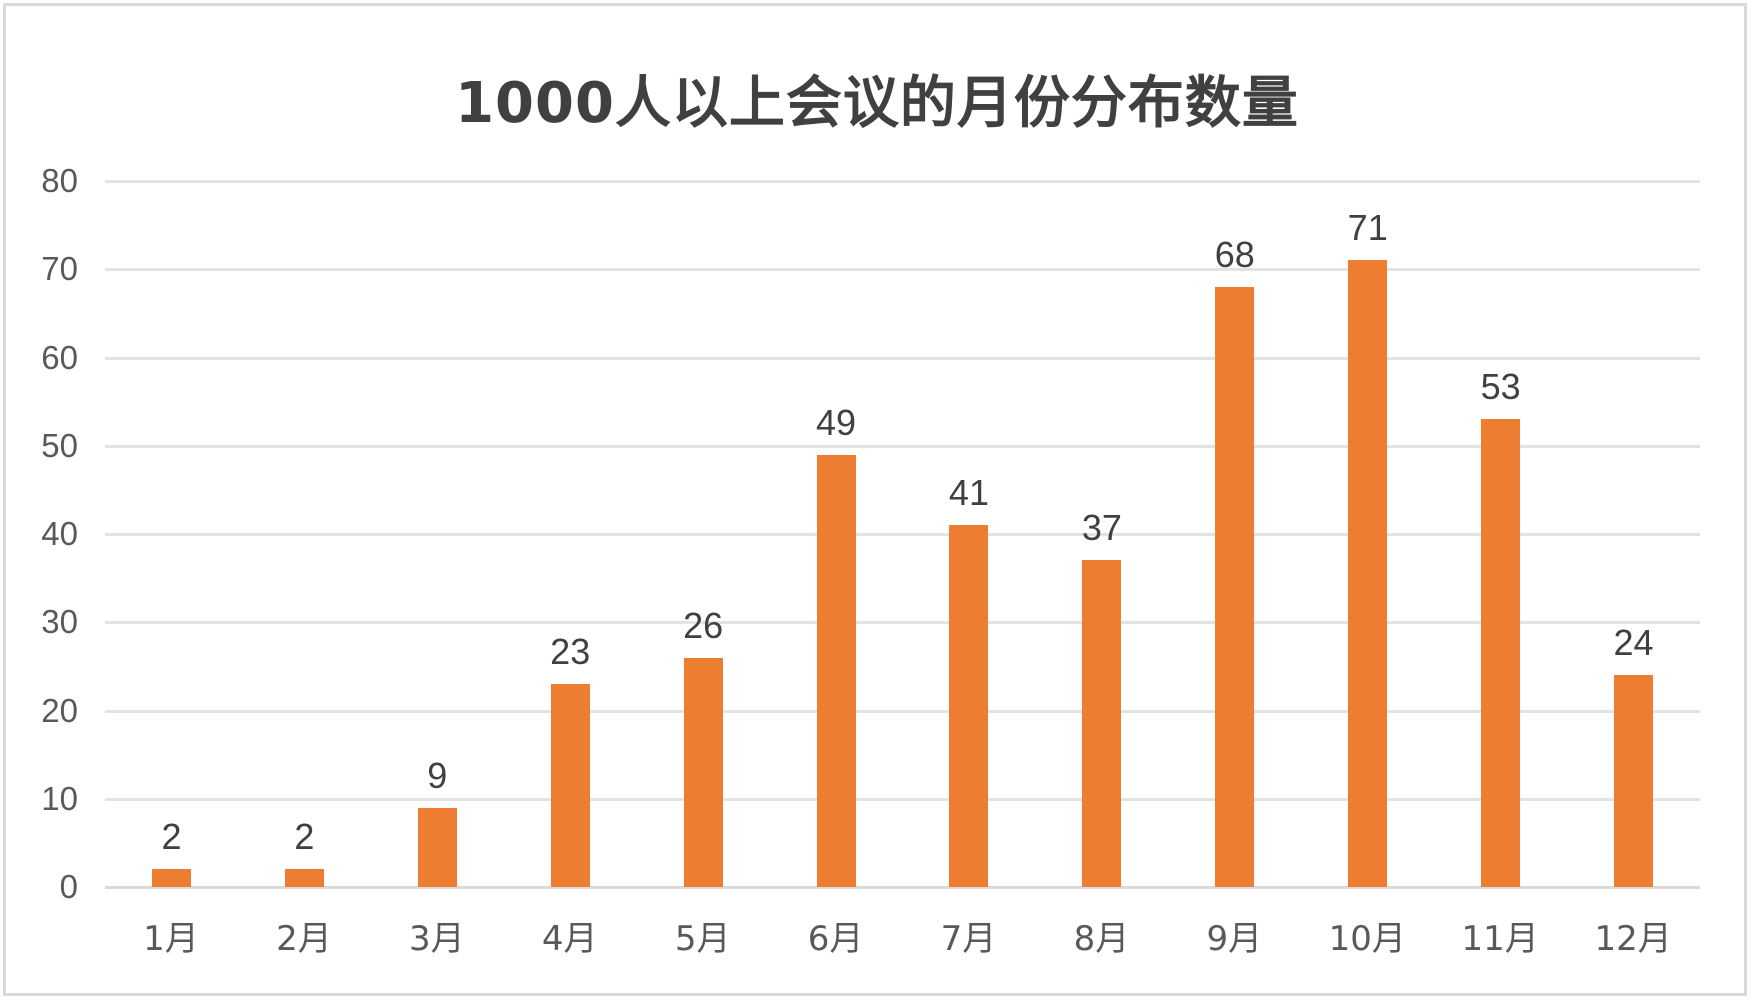 The height and width of the screenshot is (1005, 1754). Describe the element at coordinates (570, 652) in the screenshot. I see `data-label: 23` at that location.